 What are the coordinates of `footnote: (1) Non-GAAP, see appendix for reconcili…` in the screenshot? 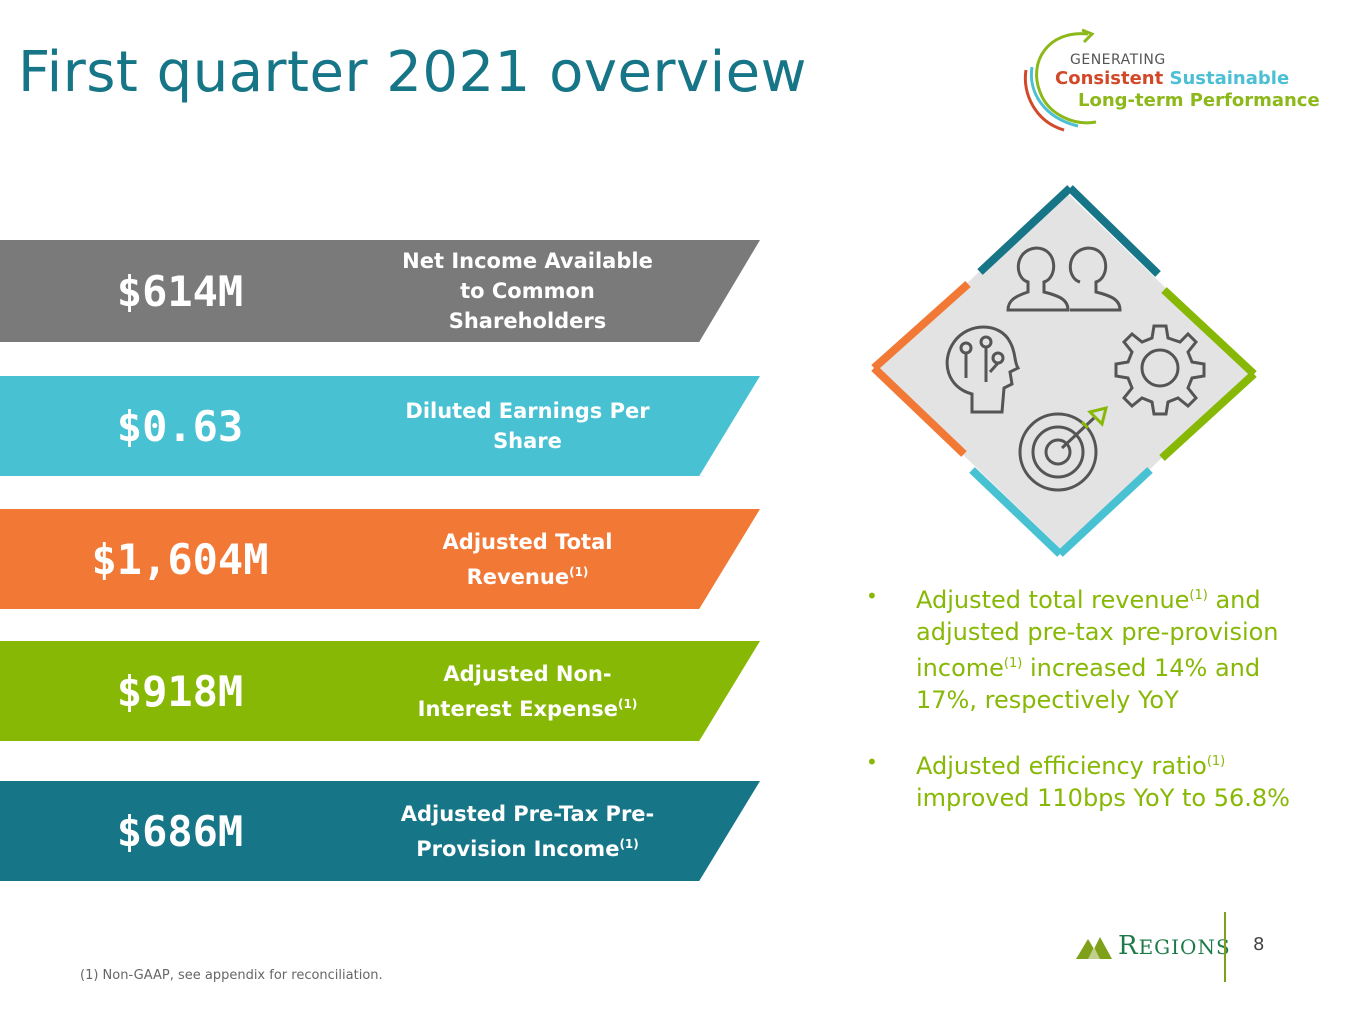 It's located at (231, 975).